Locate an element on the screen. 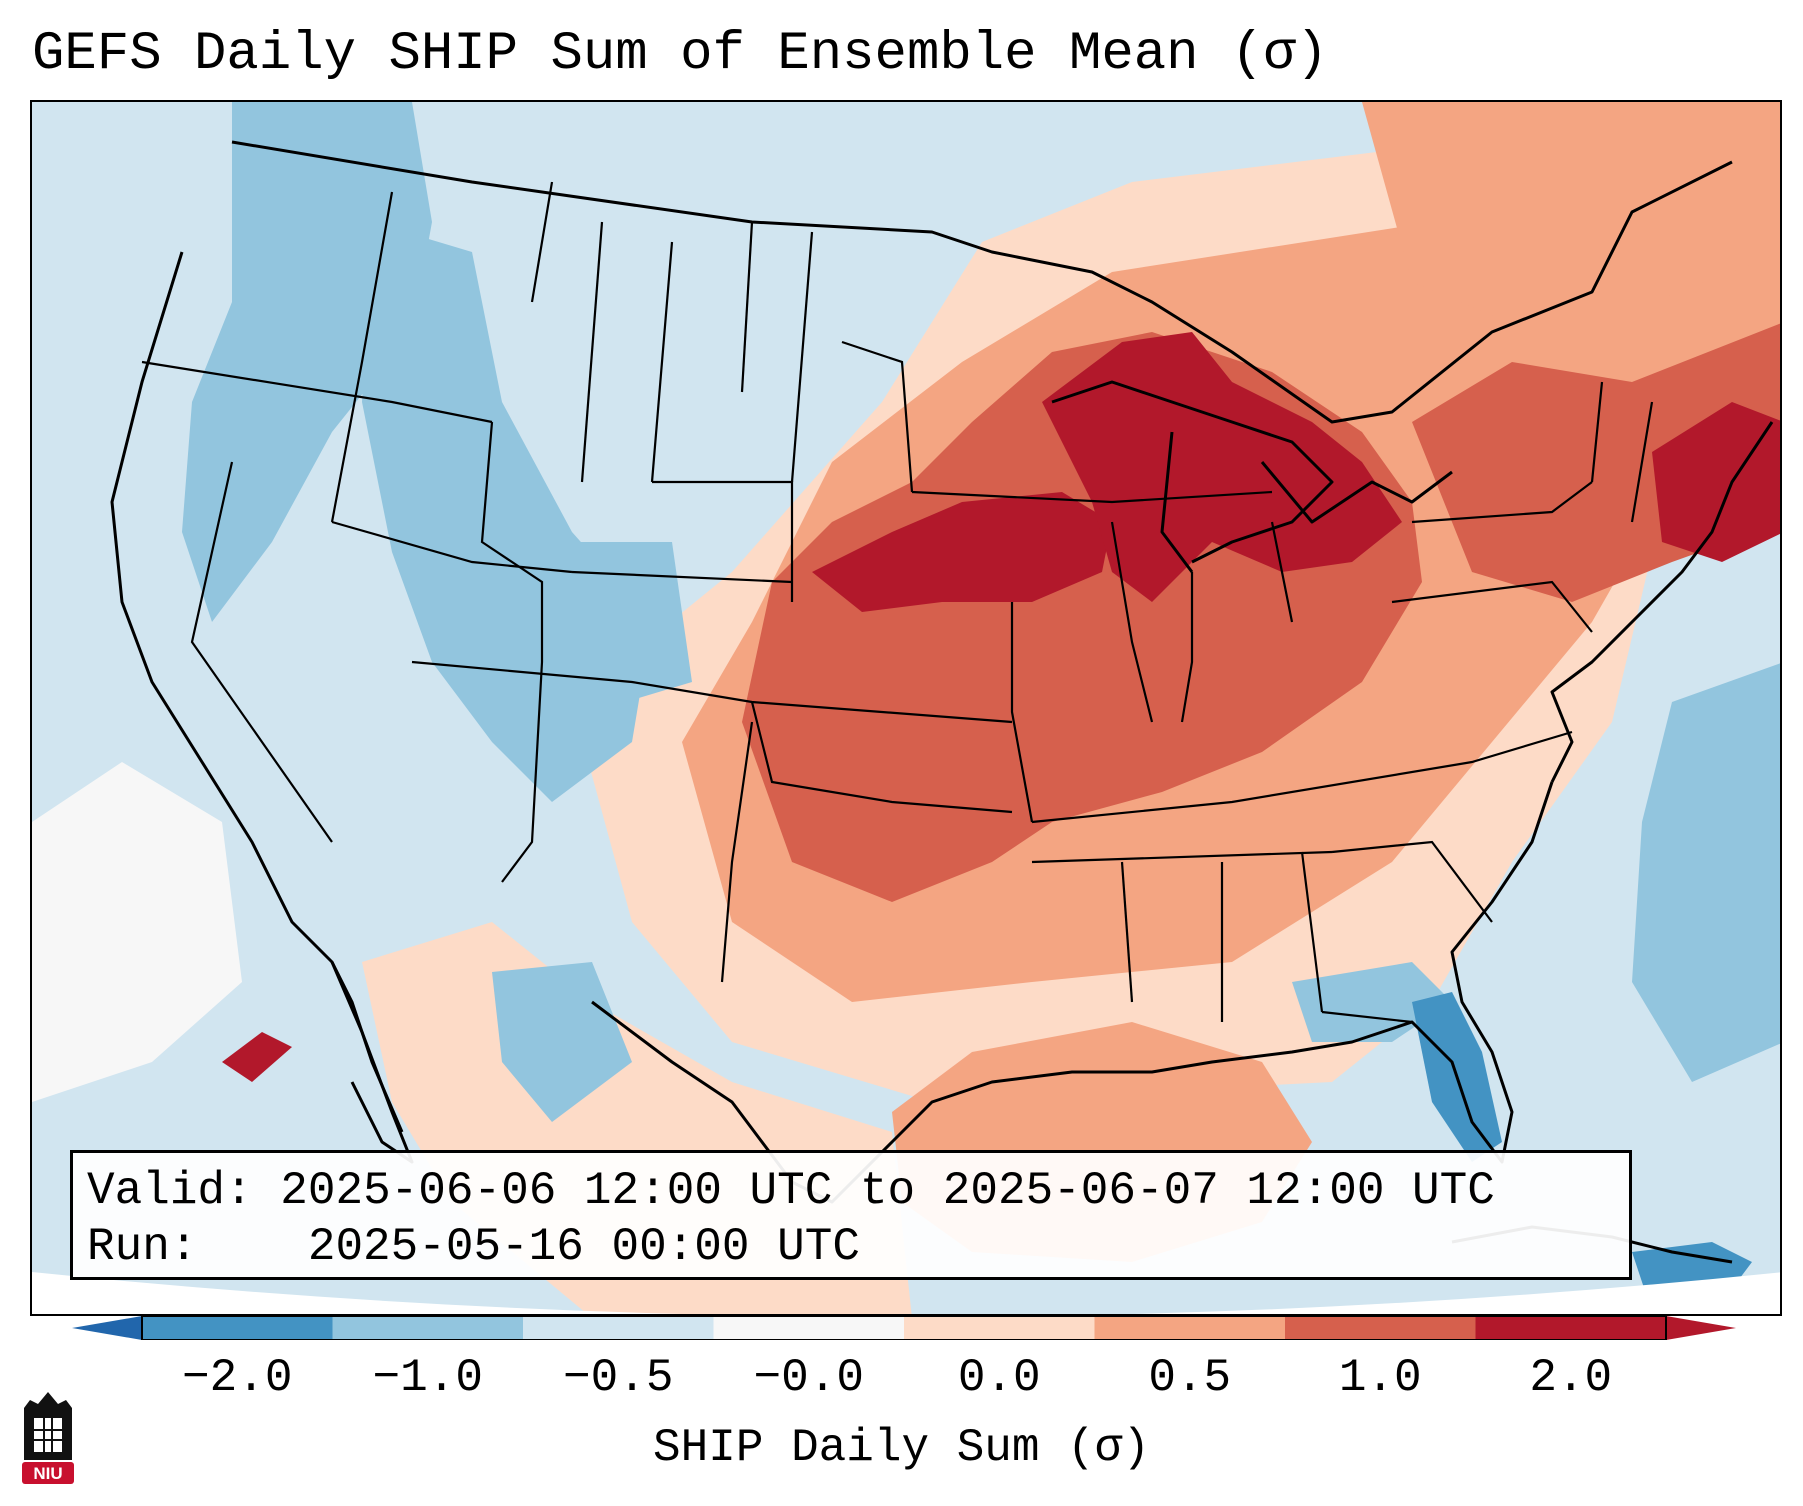 The height and width of the screenshot is (1506, 1803). colorbar-outline is located at coordinates (904, 1328).